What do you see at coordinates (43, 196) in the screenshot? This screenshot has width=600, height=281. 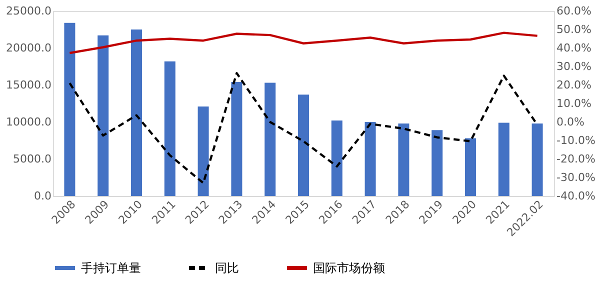 I see `y-tick-label: 0.0` at bounding box center [43, 196].